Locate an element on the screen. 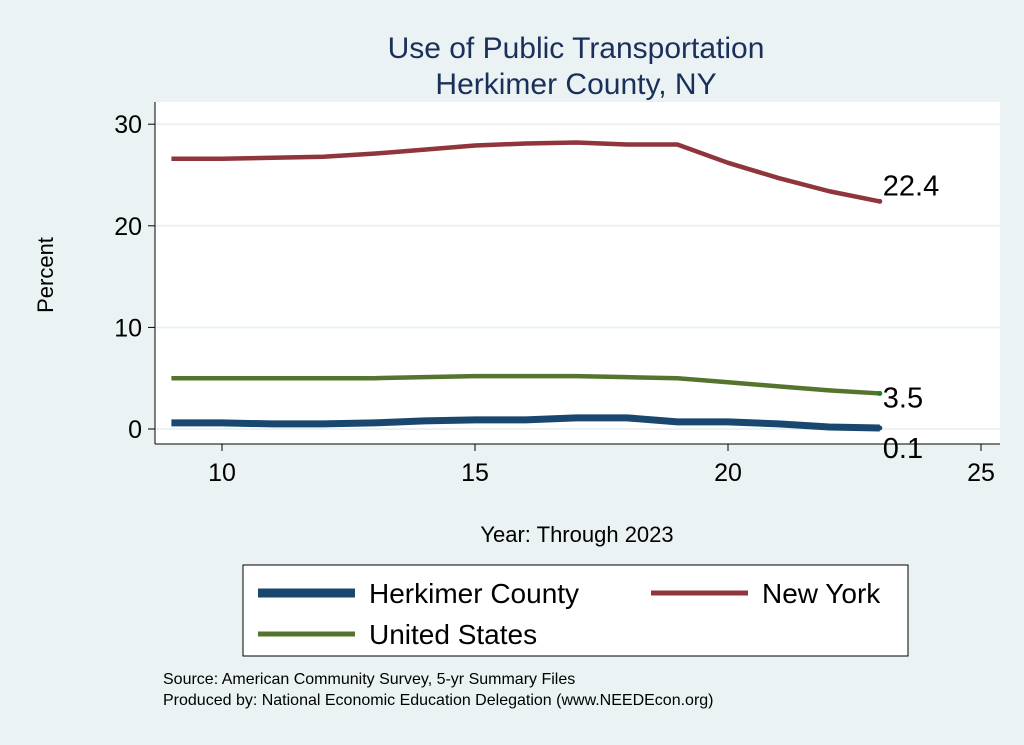 The height and width of the screenshot is (745, 1024). chart-title: Use of Public Transportation is located at coordinates (576, 48).